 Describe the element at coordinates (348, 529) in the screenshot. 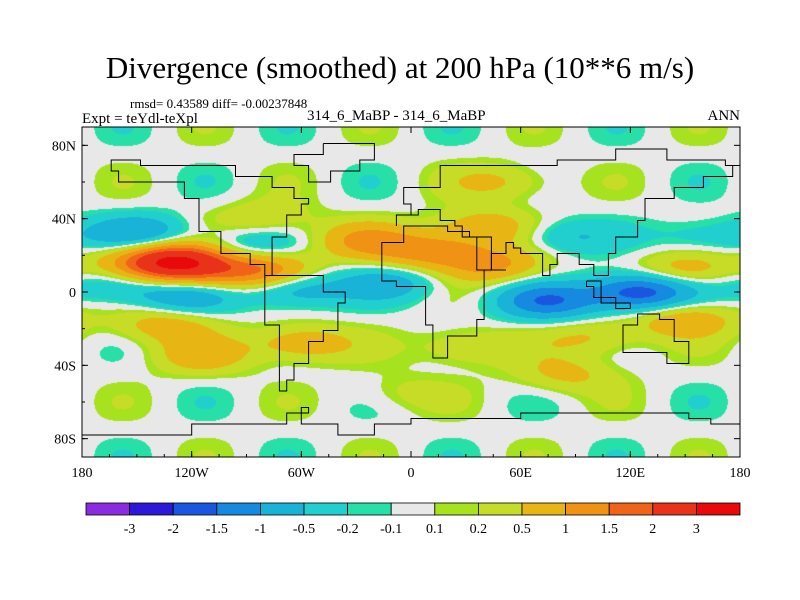

I see `colorbar-label: -0.2` at that location.